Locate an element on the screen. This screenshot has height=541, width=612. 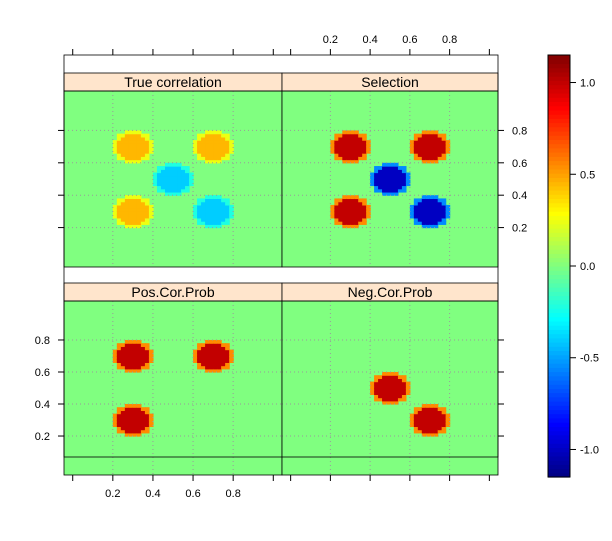
x-tick-label-bottom: 0.8 is located at coordinates (233, 494).